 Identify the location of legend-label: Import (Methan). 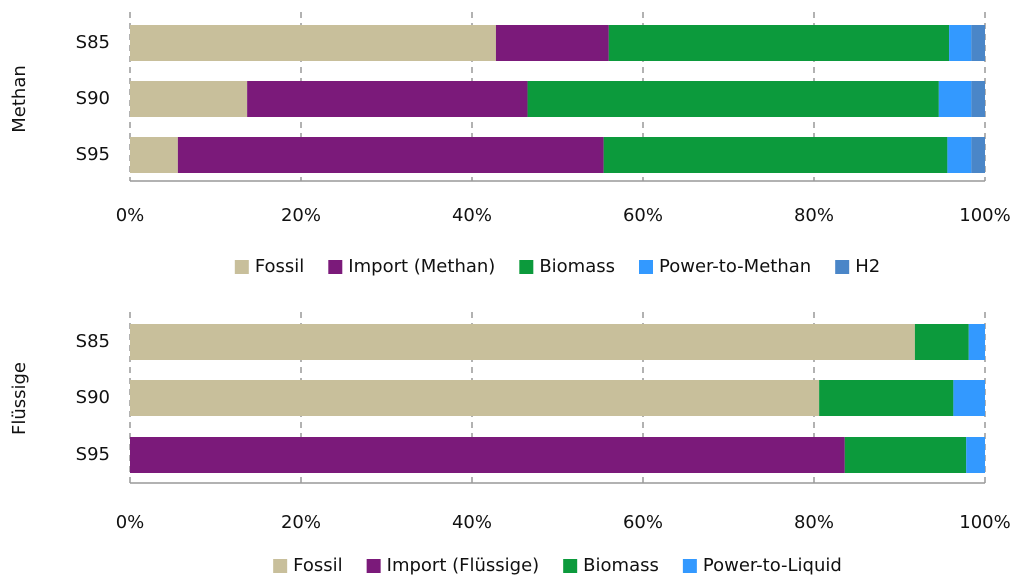
(421, 266).